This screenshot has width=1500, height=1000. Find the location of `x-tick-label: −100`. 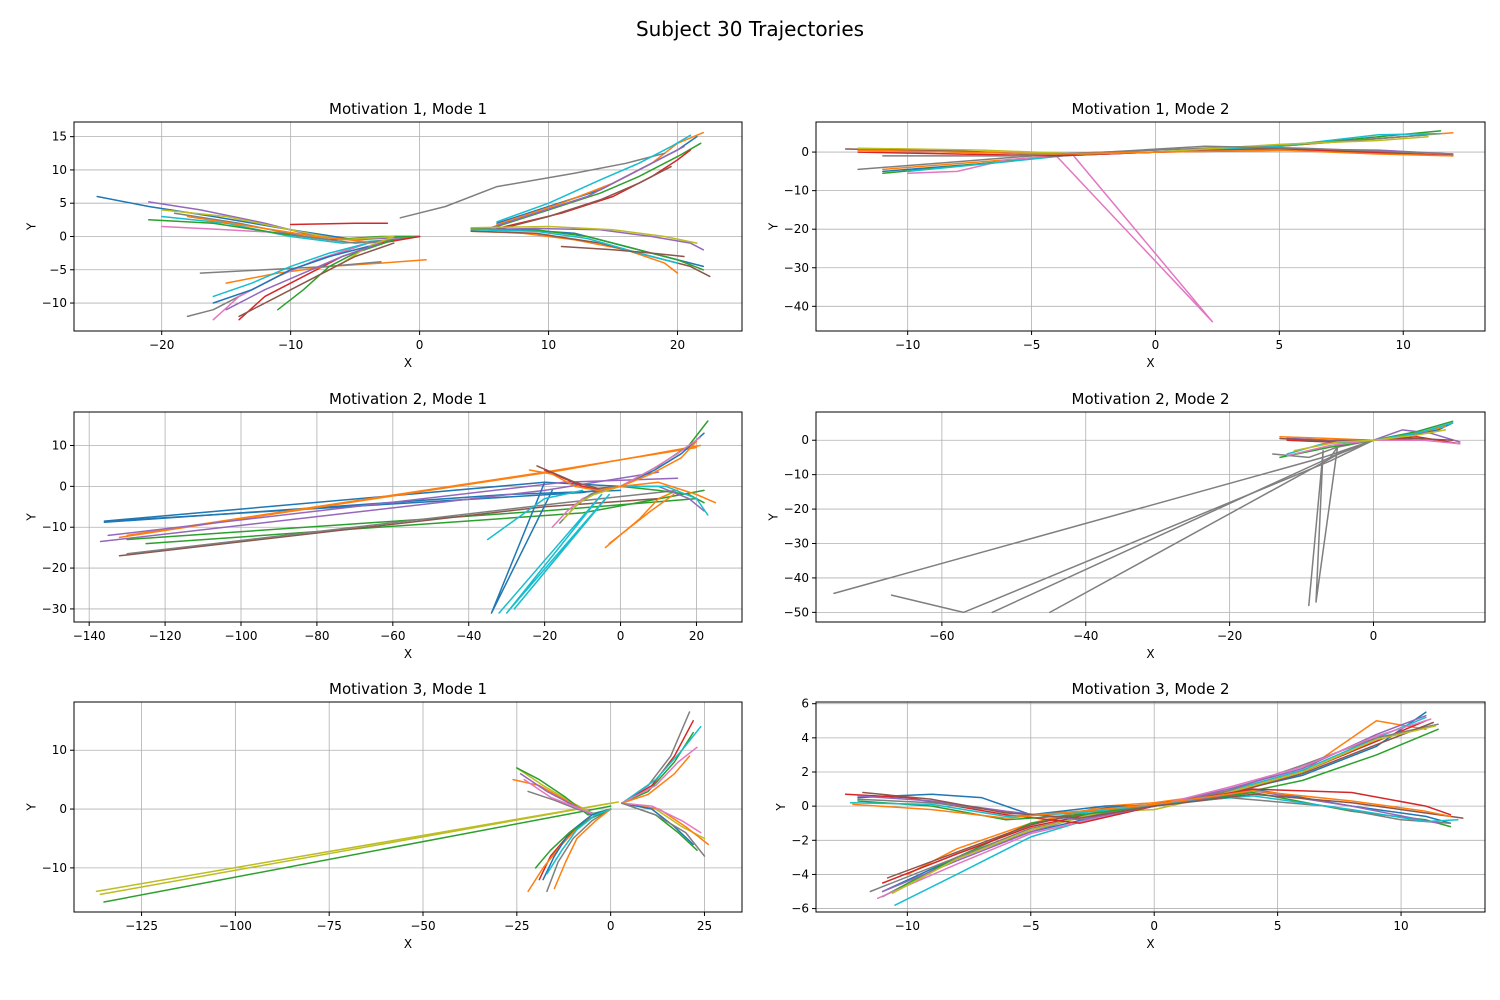

x-tick-label: −100 is located at coordinates (235, 926).